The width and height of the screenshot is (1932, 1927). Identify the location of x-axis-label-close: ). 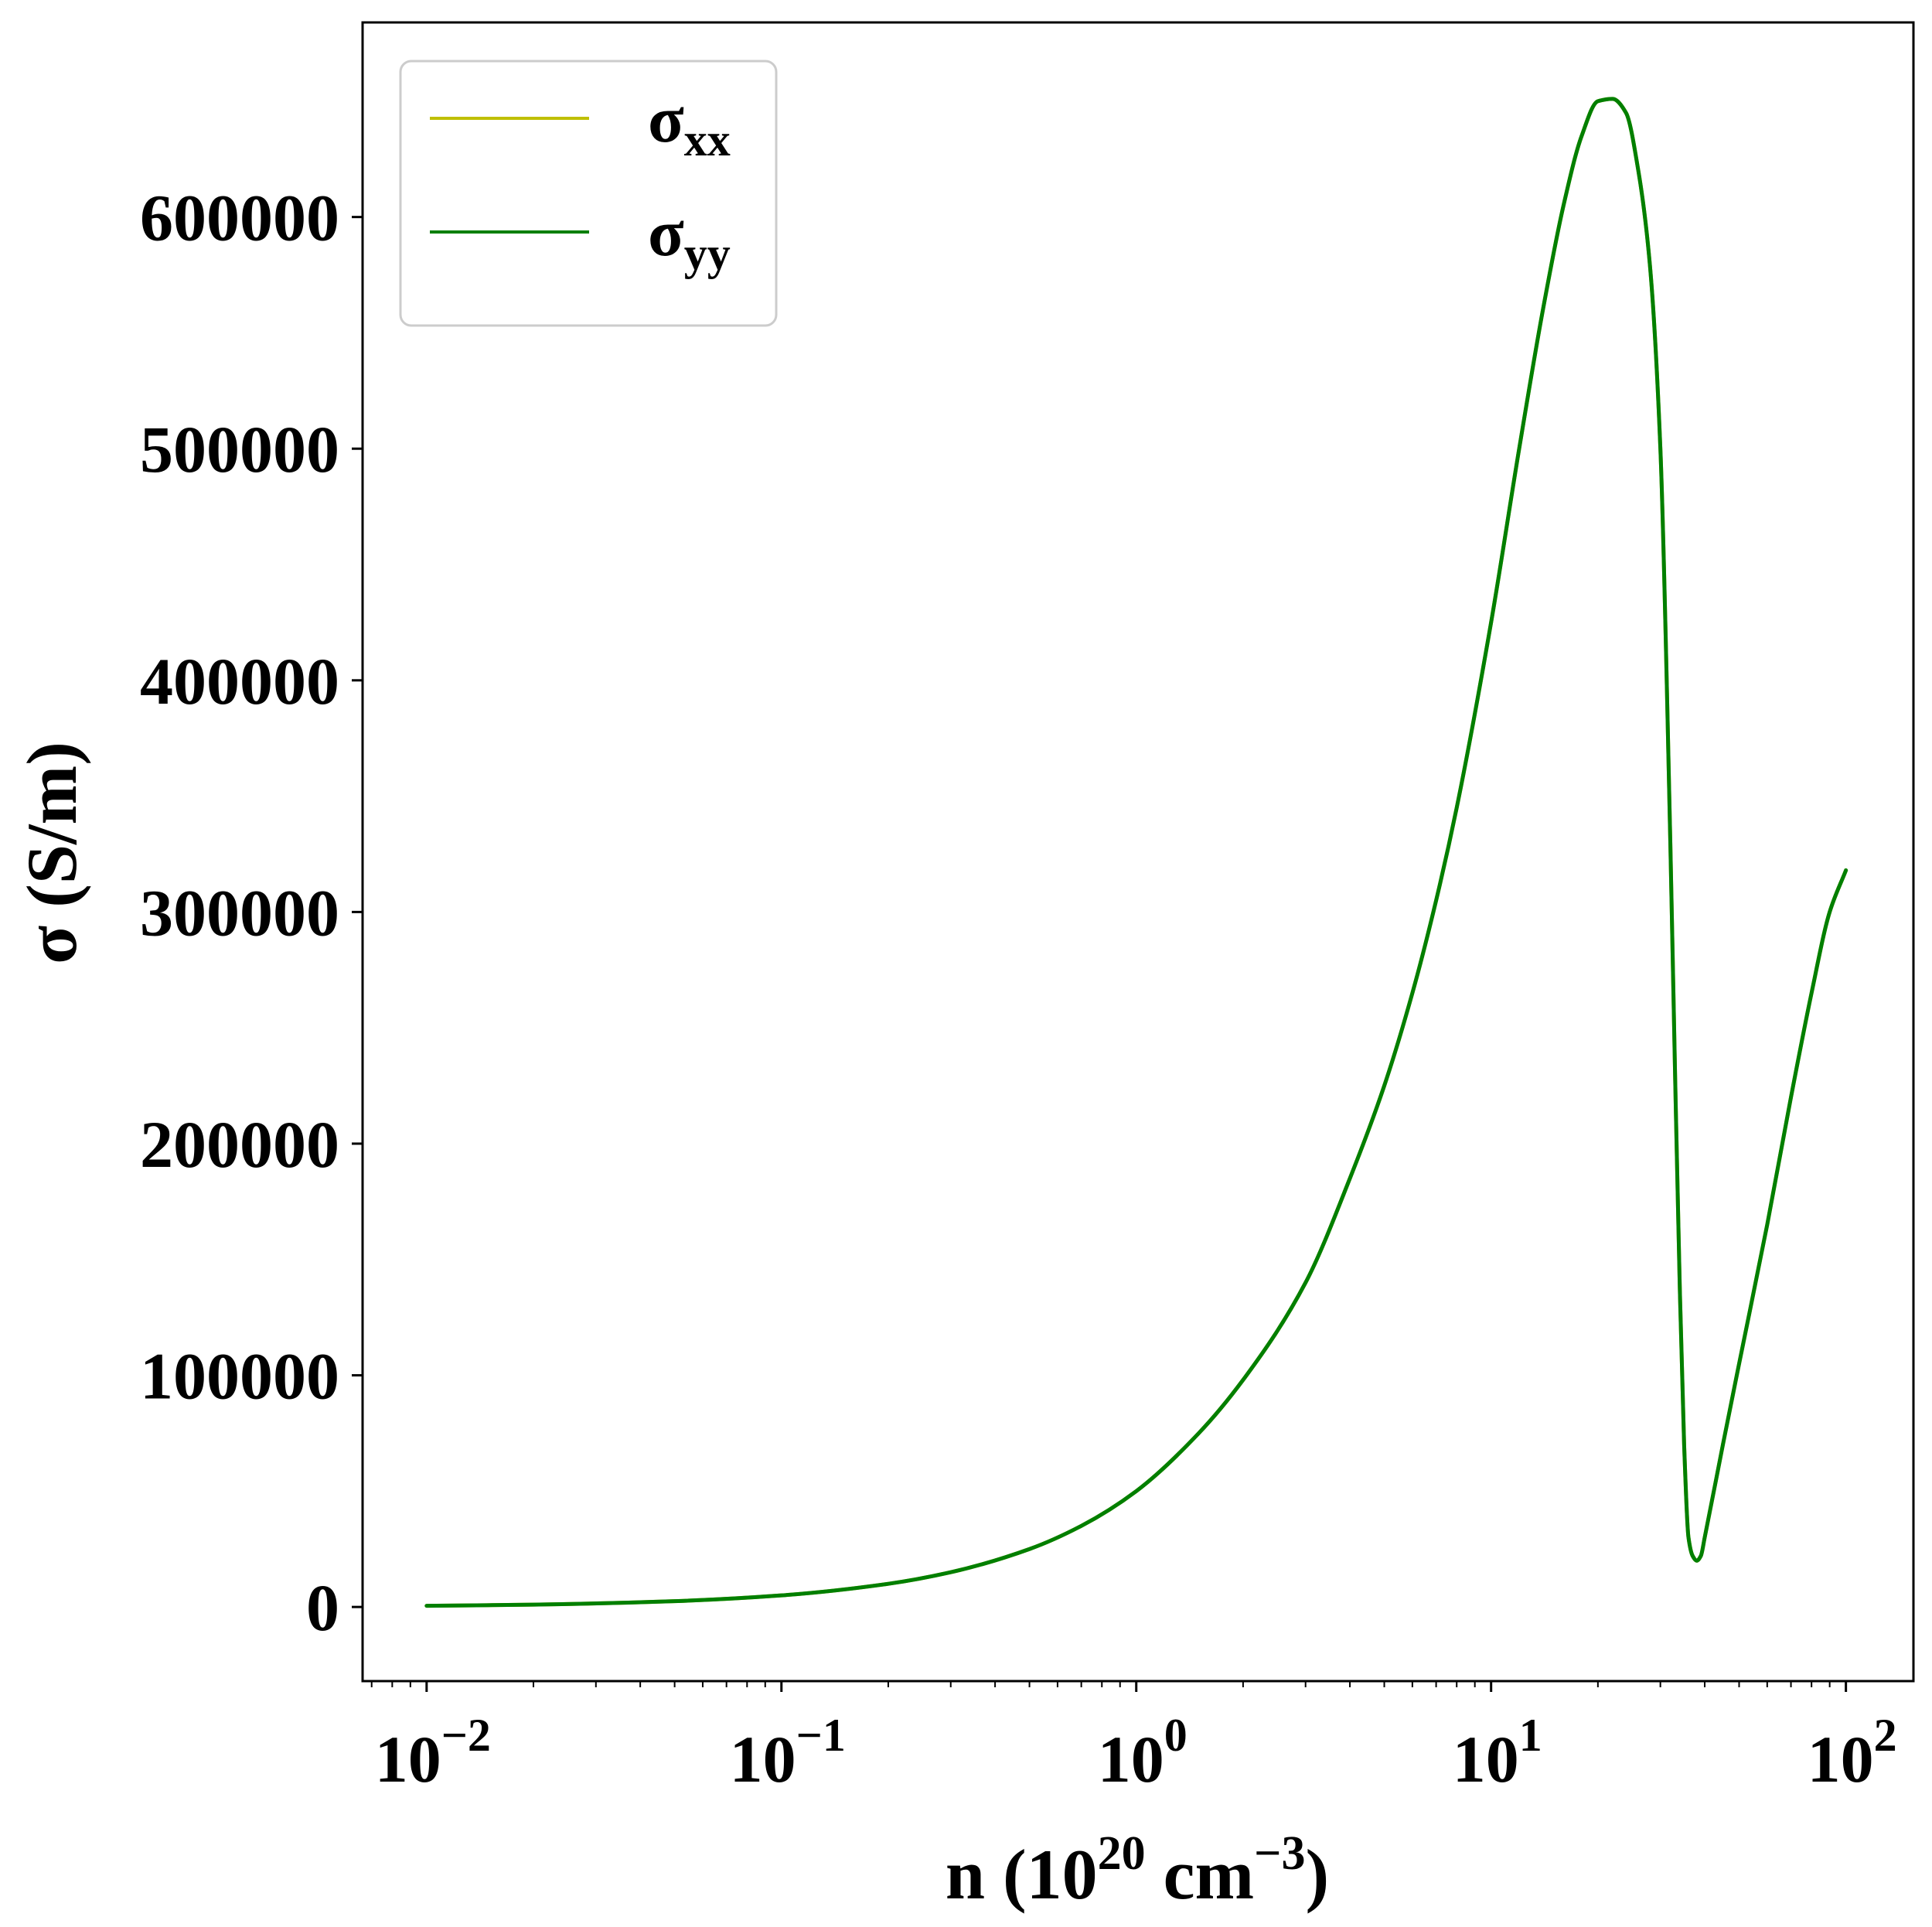
(1318, 1874).